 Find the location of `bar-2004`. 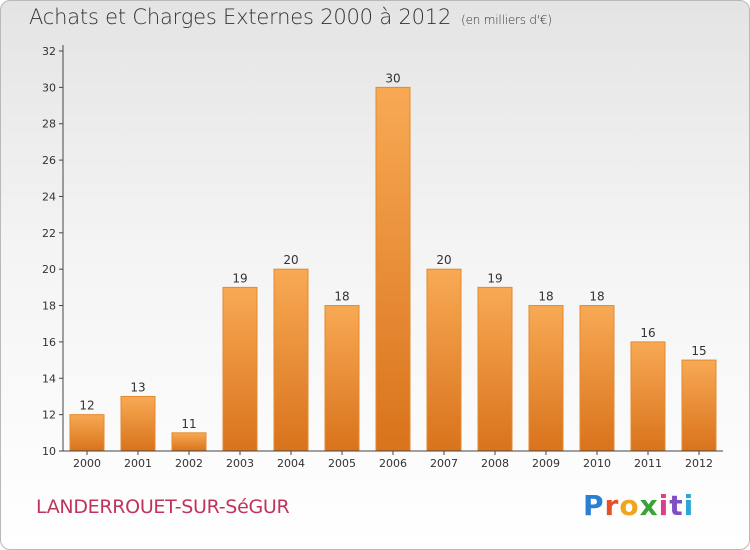

bar-2004 is located at coordinates (291, 360).